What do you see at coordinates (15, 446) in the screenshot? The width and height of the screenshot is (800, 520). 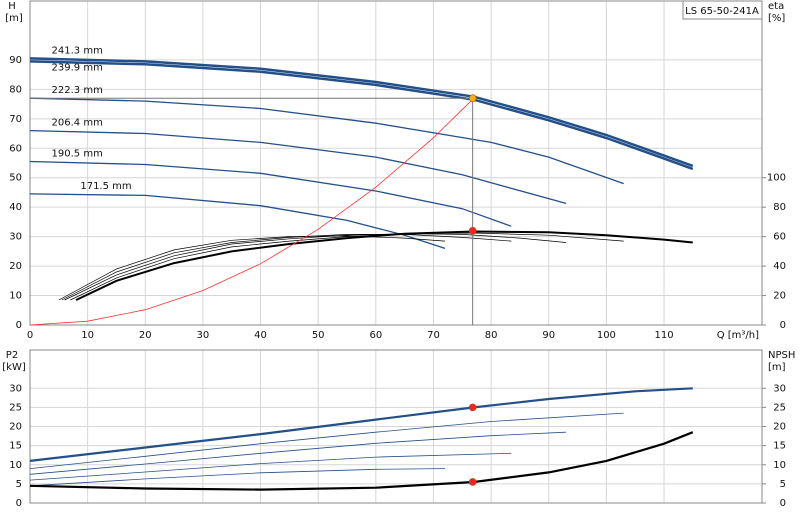 I see `y-tick-label: 15` at bounding box center [15, 446].